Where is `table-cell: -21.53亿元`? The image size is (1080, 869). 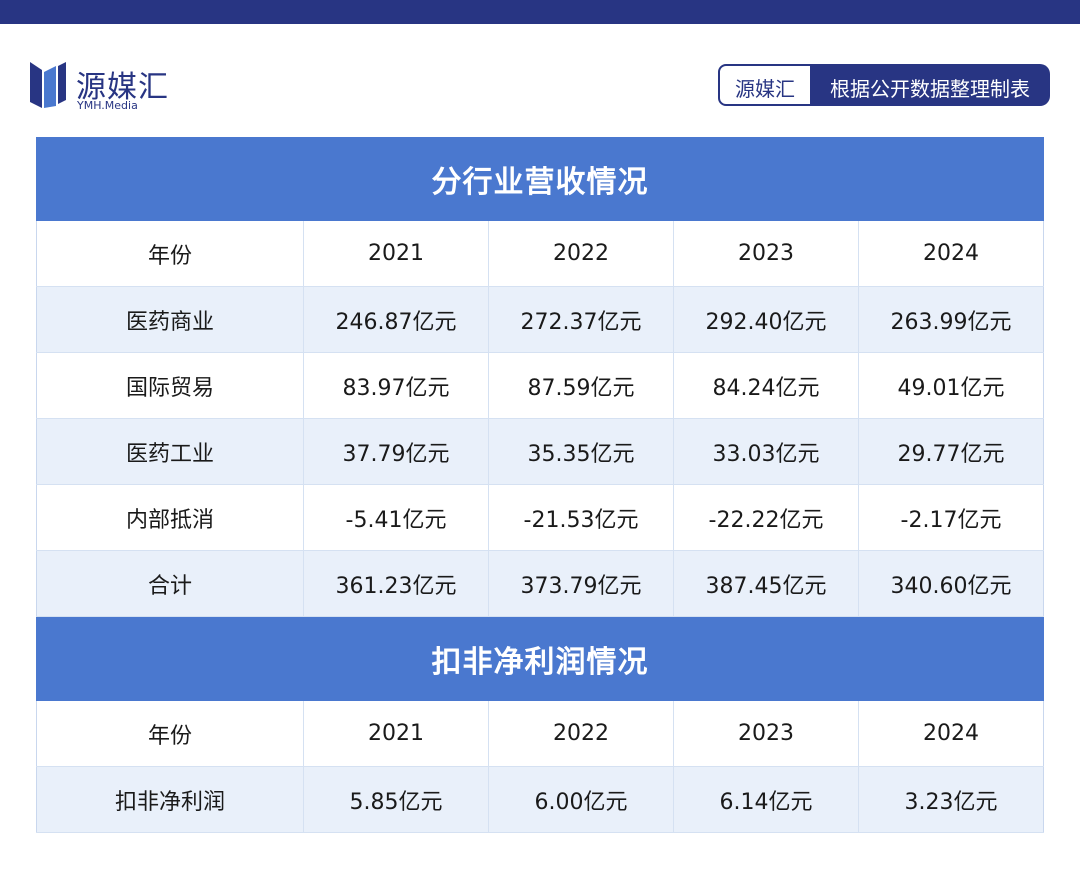 table-cell: -21.53亿元 is located at coordinates (580, 517).